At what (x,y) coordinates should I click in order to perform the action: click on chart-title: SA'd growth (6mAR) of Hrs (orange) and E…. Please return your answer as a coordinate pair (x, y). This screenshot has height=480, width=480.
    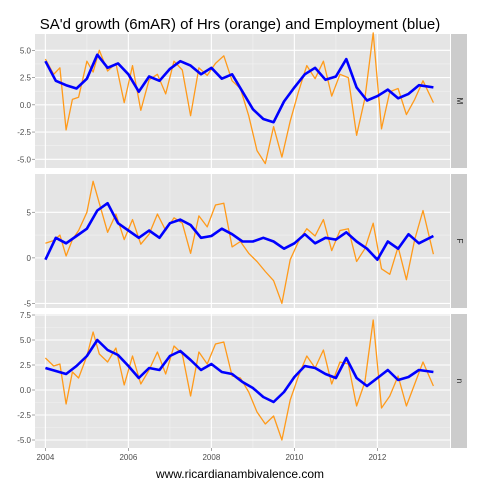
    Looking at the image, I should click on (240, 24).